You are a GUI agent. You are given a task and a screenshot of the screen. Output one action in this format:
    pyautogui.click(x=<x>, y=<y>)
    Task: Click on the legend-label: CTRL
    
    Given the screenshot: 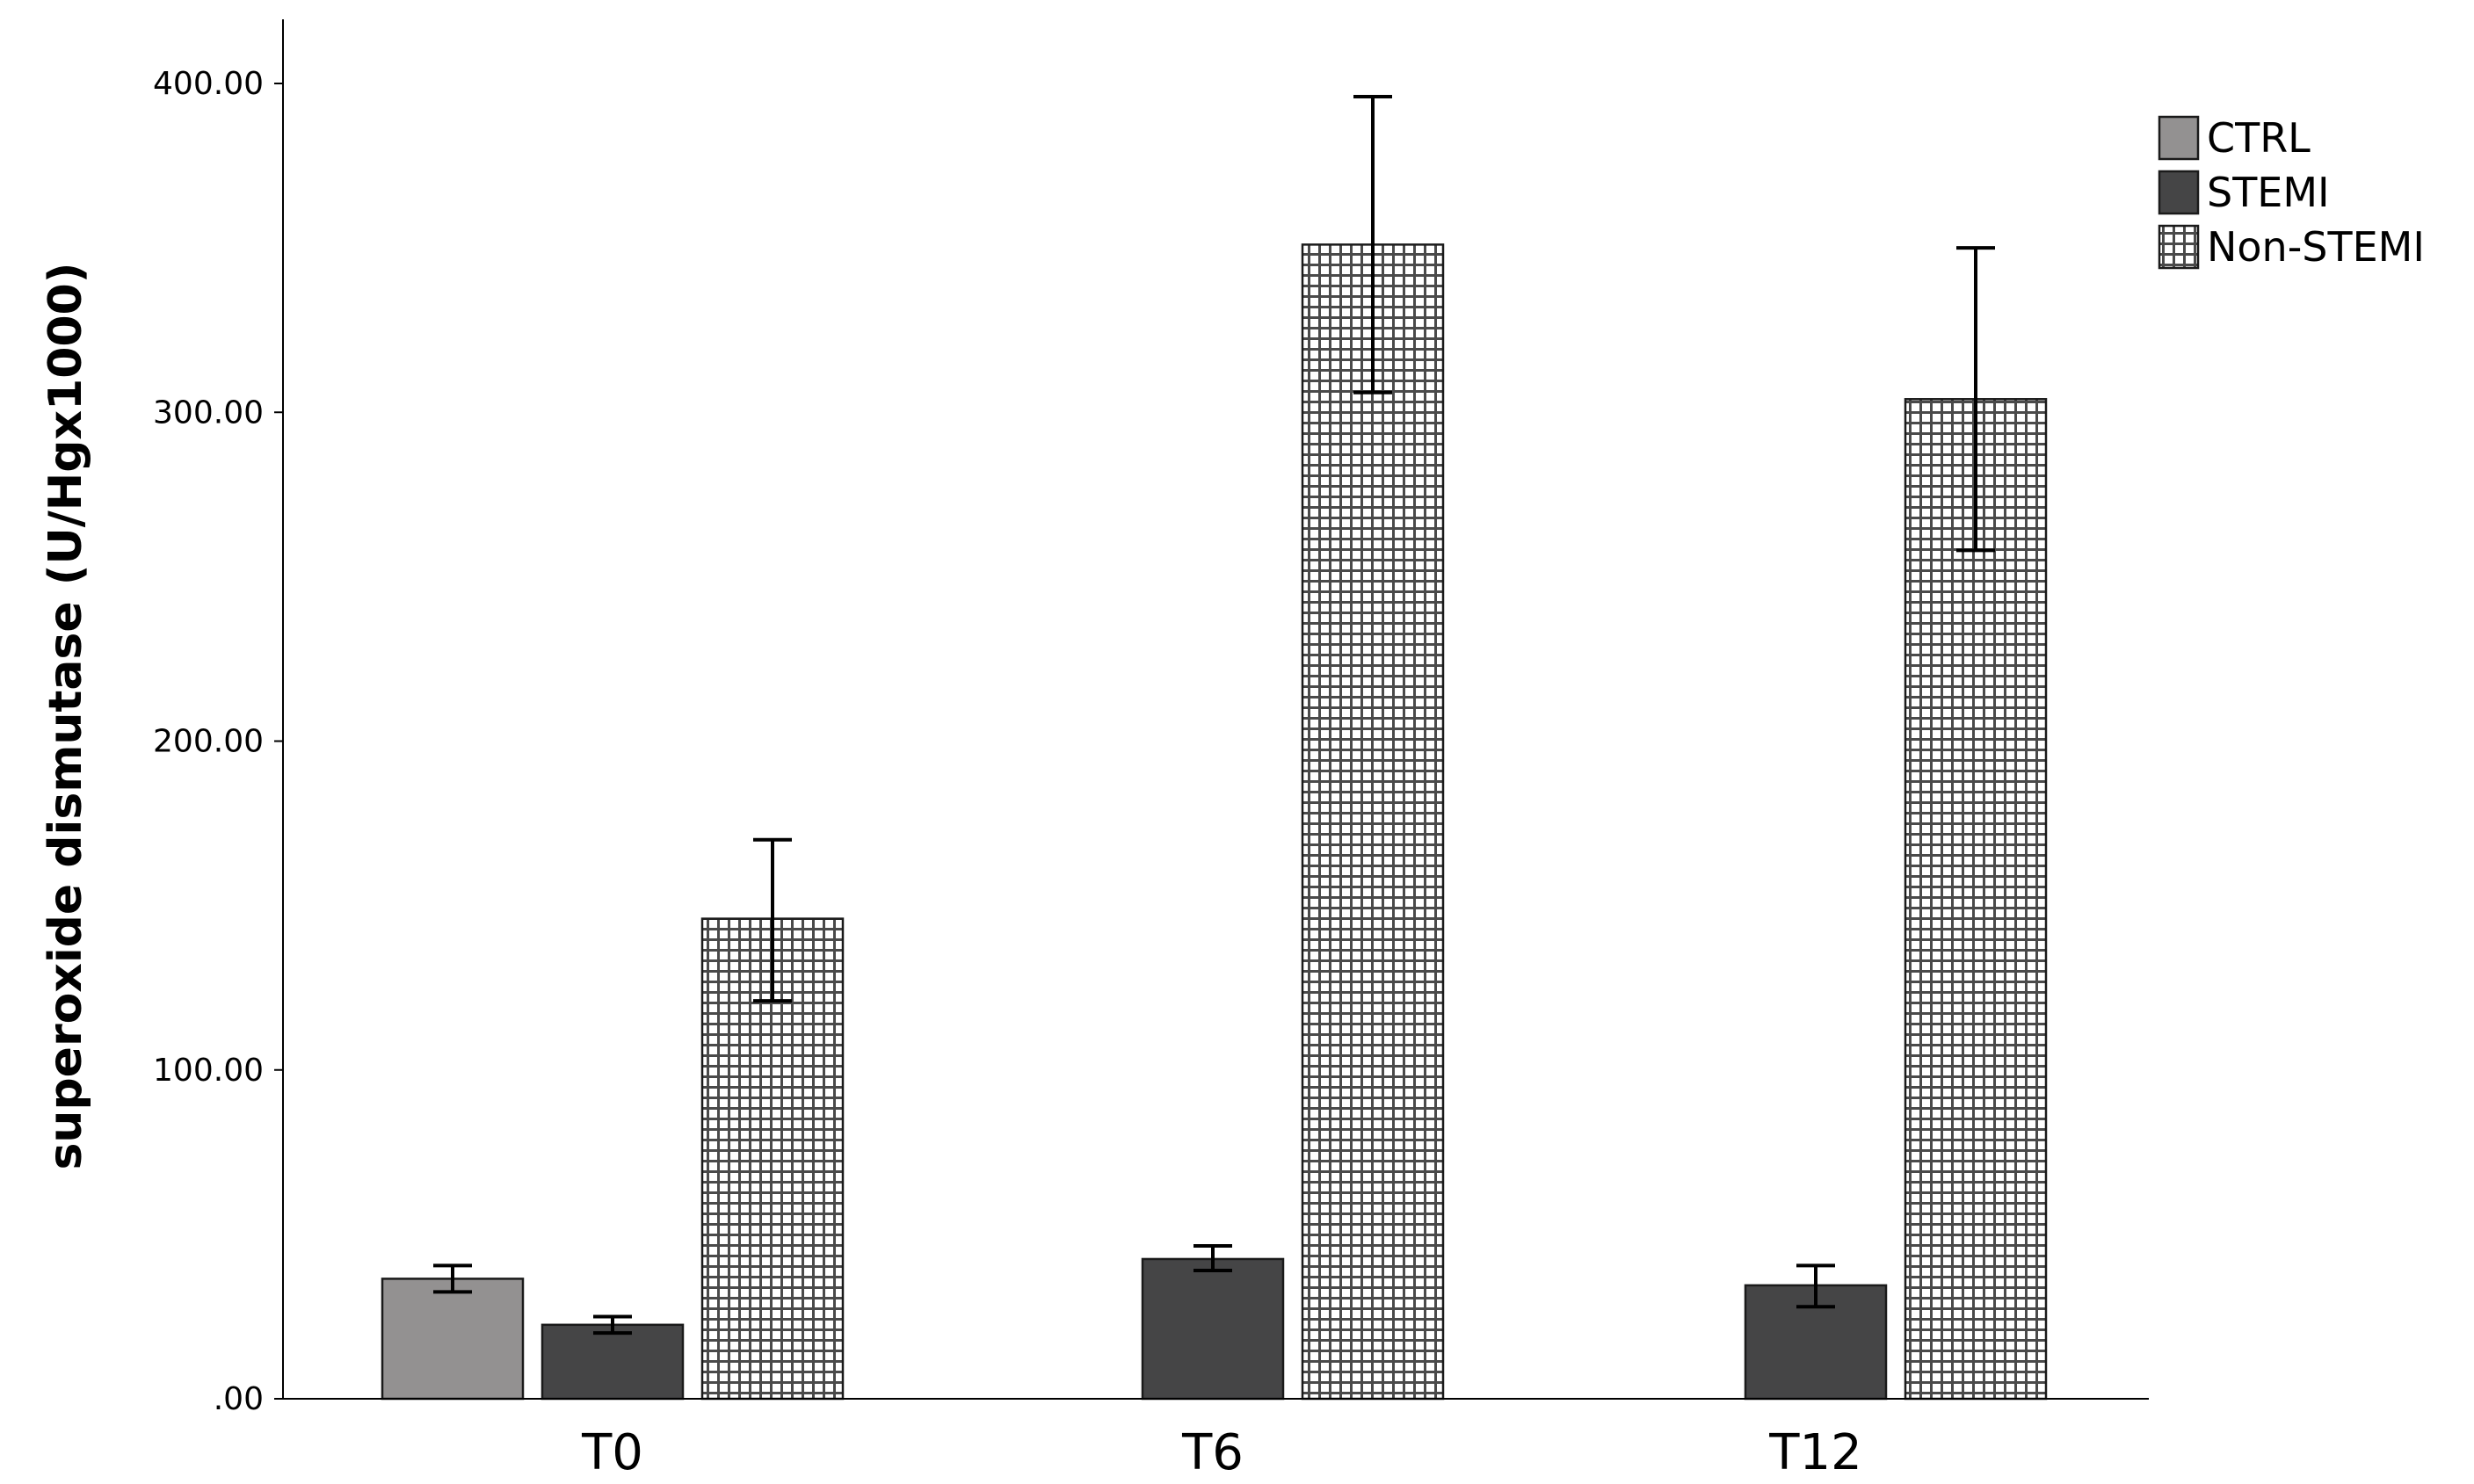 What is the action you would take?
    pyautogui.click(x=2259, y=138)
    